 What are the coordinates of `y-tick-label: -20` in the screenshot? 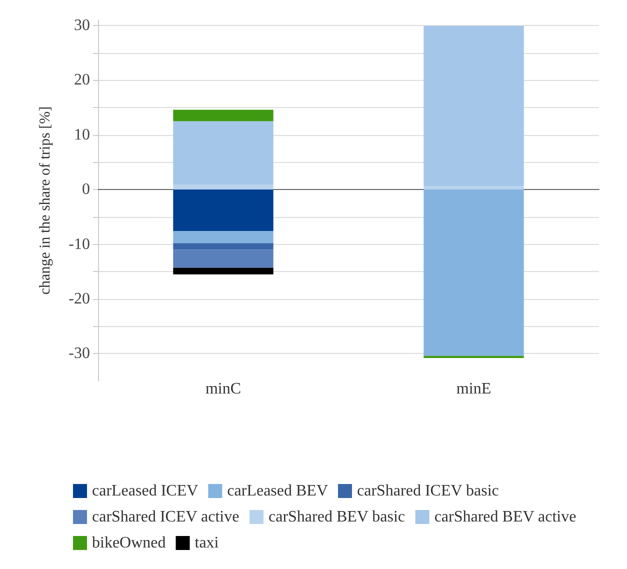 It's located at (79, 299).